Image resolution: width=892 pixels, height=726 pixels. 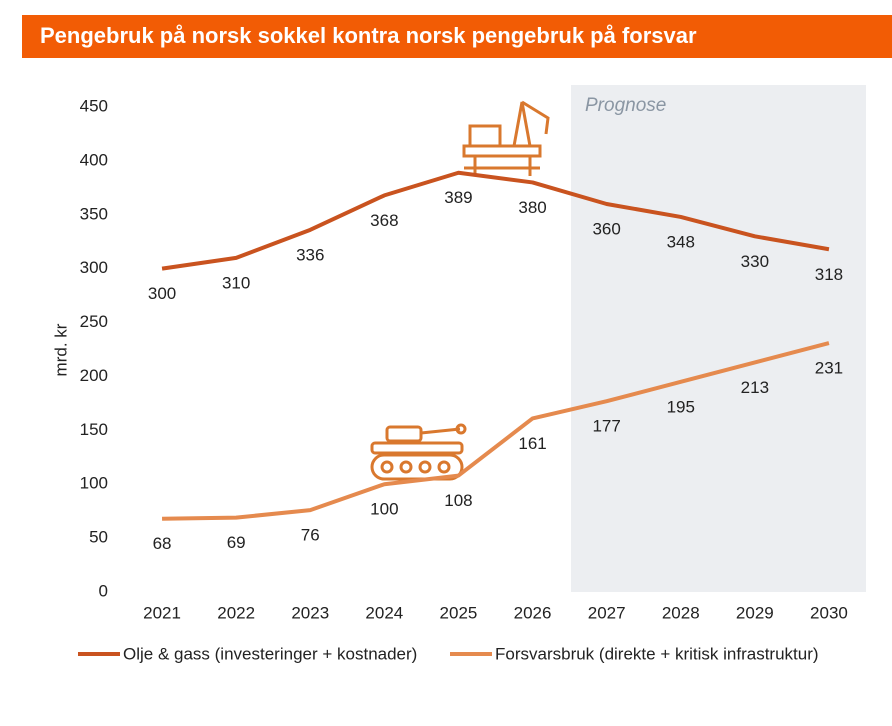 What do you see at coordinates (384, 509) in the screenshot?
I see `data-label: 100` at bounding box center [384, 509].